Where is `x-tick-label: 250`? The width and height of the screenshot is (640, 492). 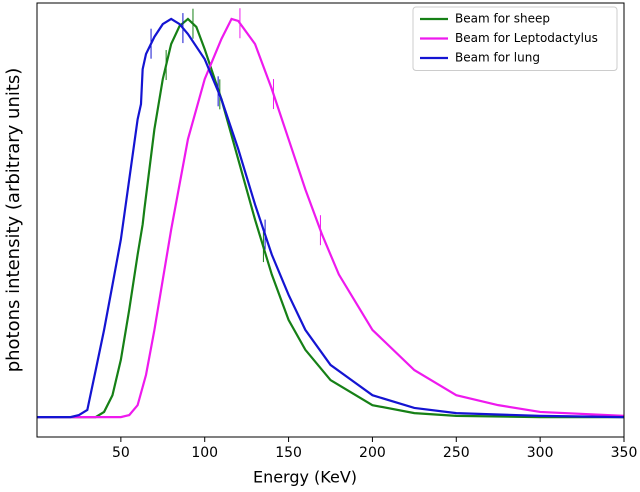
x-tick-label: 250 is located at coordinates (456, 453).